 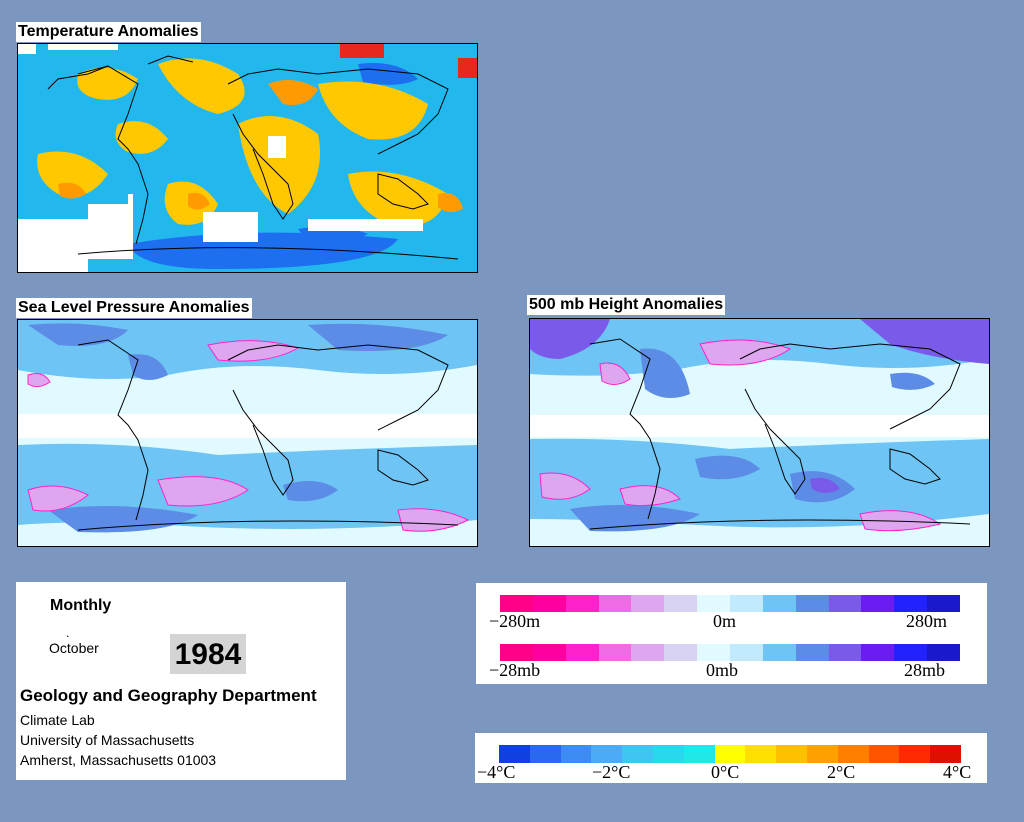 I want to click on year-label: 1984, so click(x=208, y=654).